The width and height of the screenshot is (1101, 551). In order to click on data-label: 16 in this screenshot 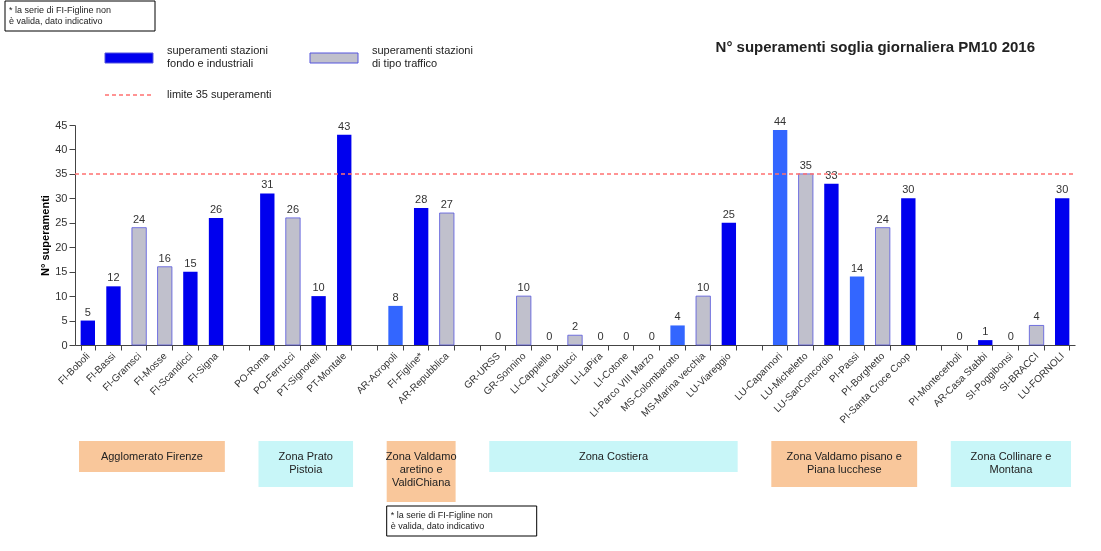, I will do `click(164, 257)`.